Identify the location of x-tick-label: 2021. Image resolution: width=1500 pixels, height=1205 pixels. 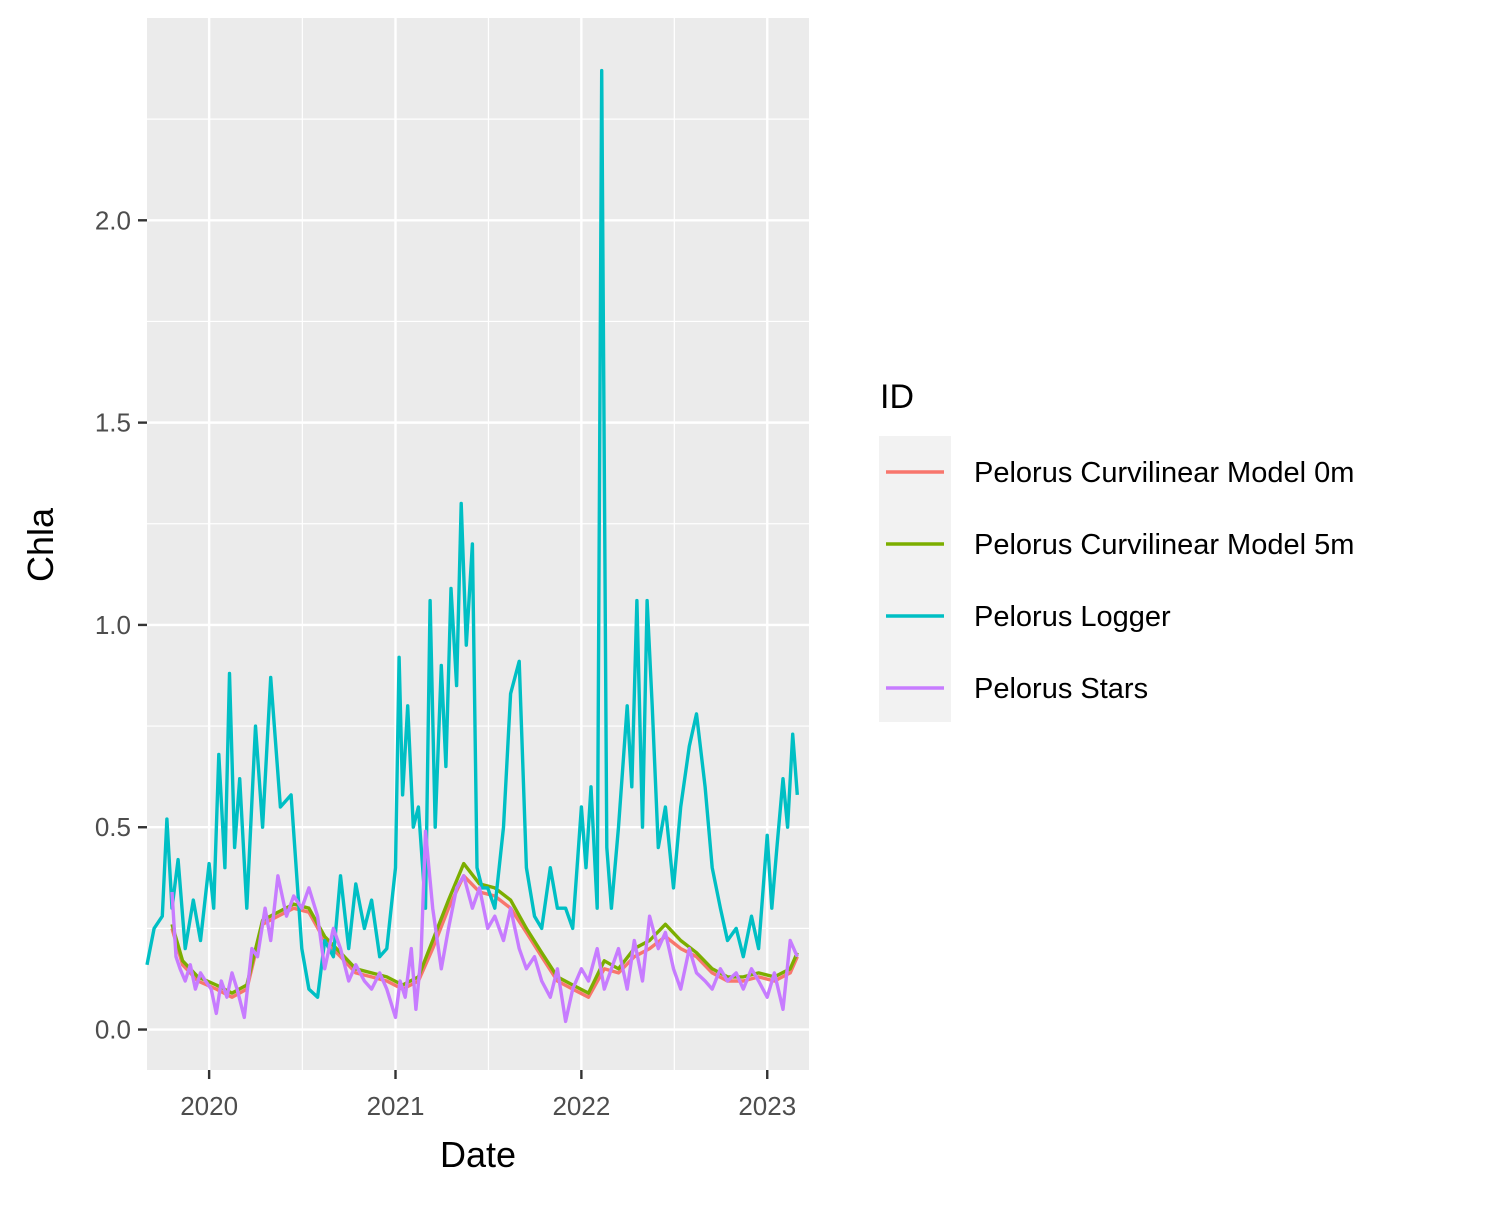
(396, 1106).